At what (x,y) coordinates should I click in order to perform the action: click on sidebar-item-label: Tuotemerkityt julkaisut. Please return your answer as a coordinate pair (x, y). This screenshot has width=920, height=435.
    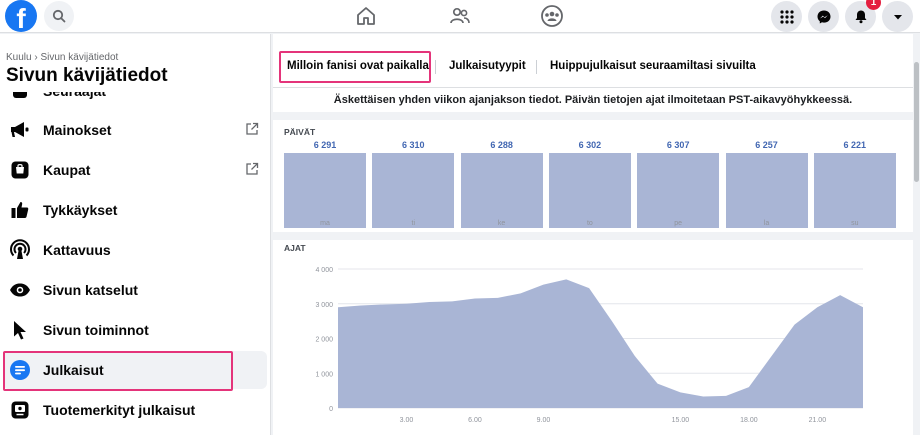
    Looking at the image, I should click on (119, 410).